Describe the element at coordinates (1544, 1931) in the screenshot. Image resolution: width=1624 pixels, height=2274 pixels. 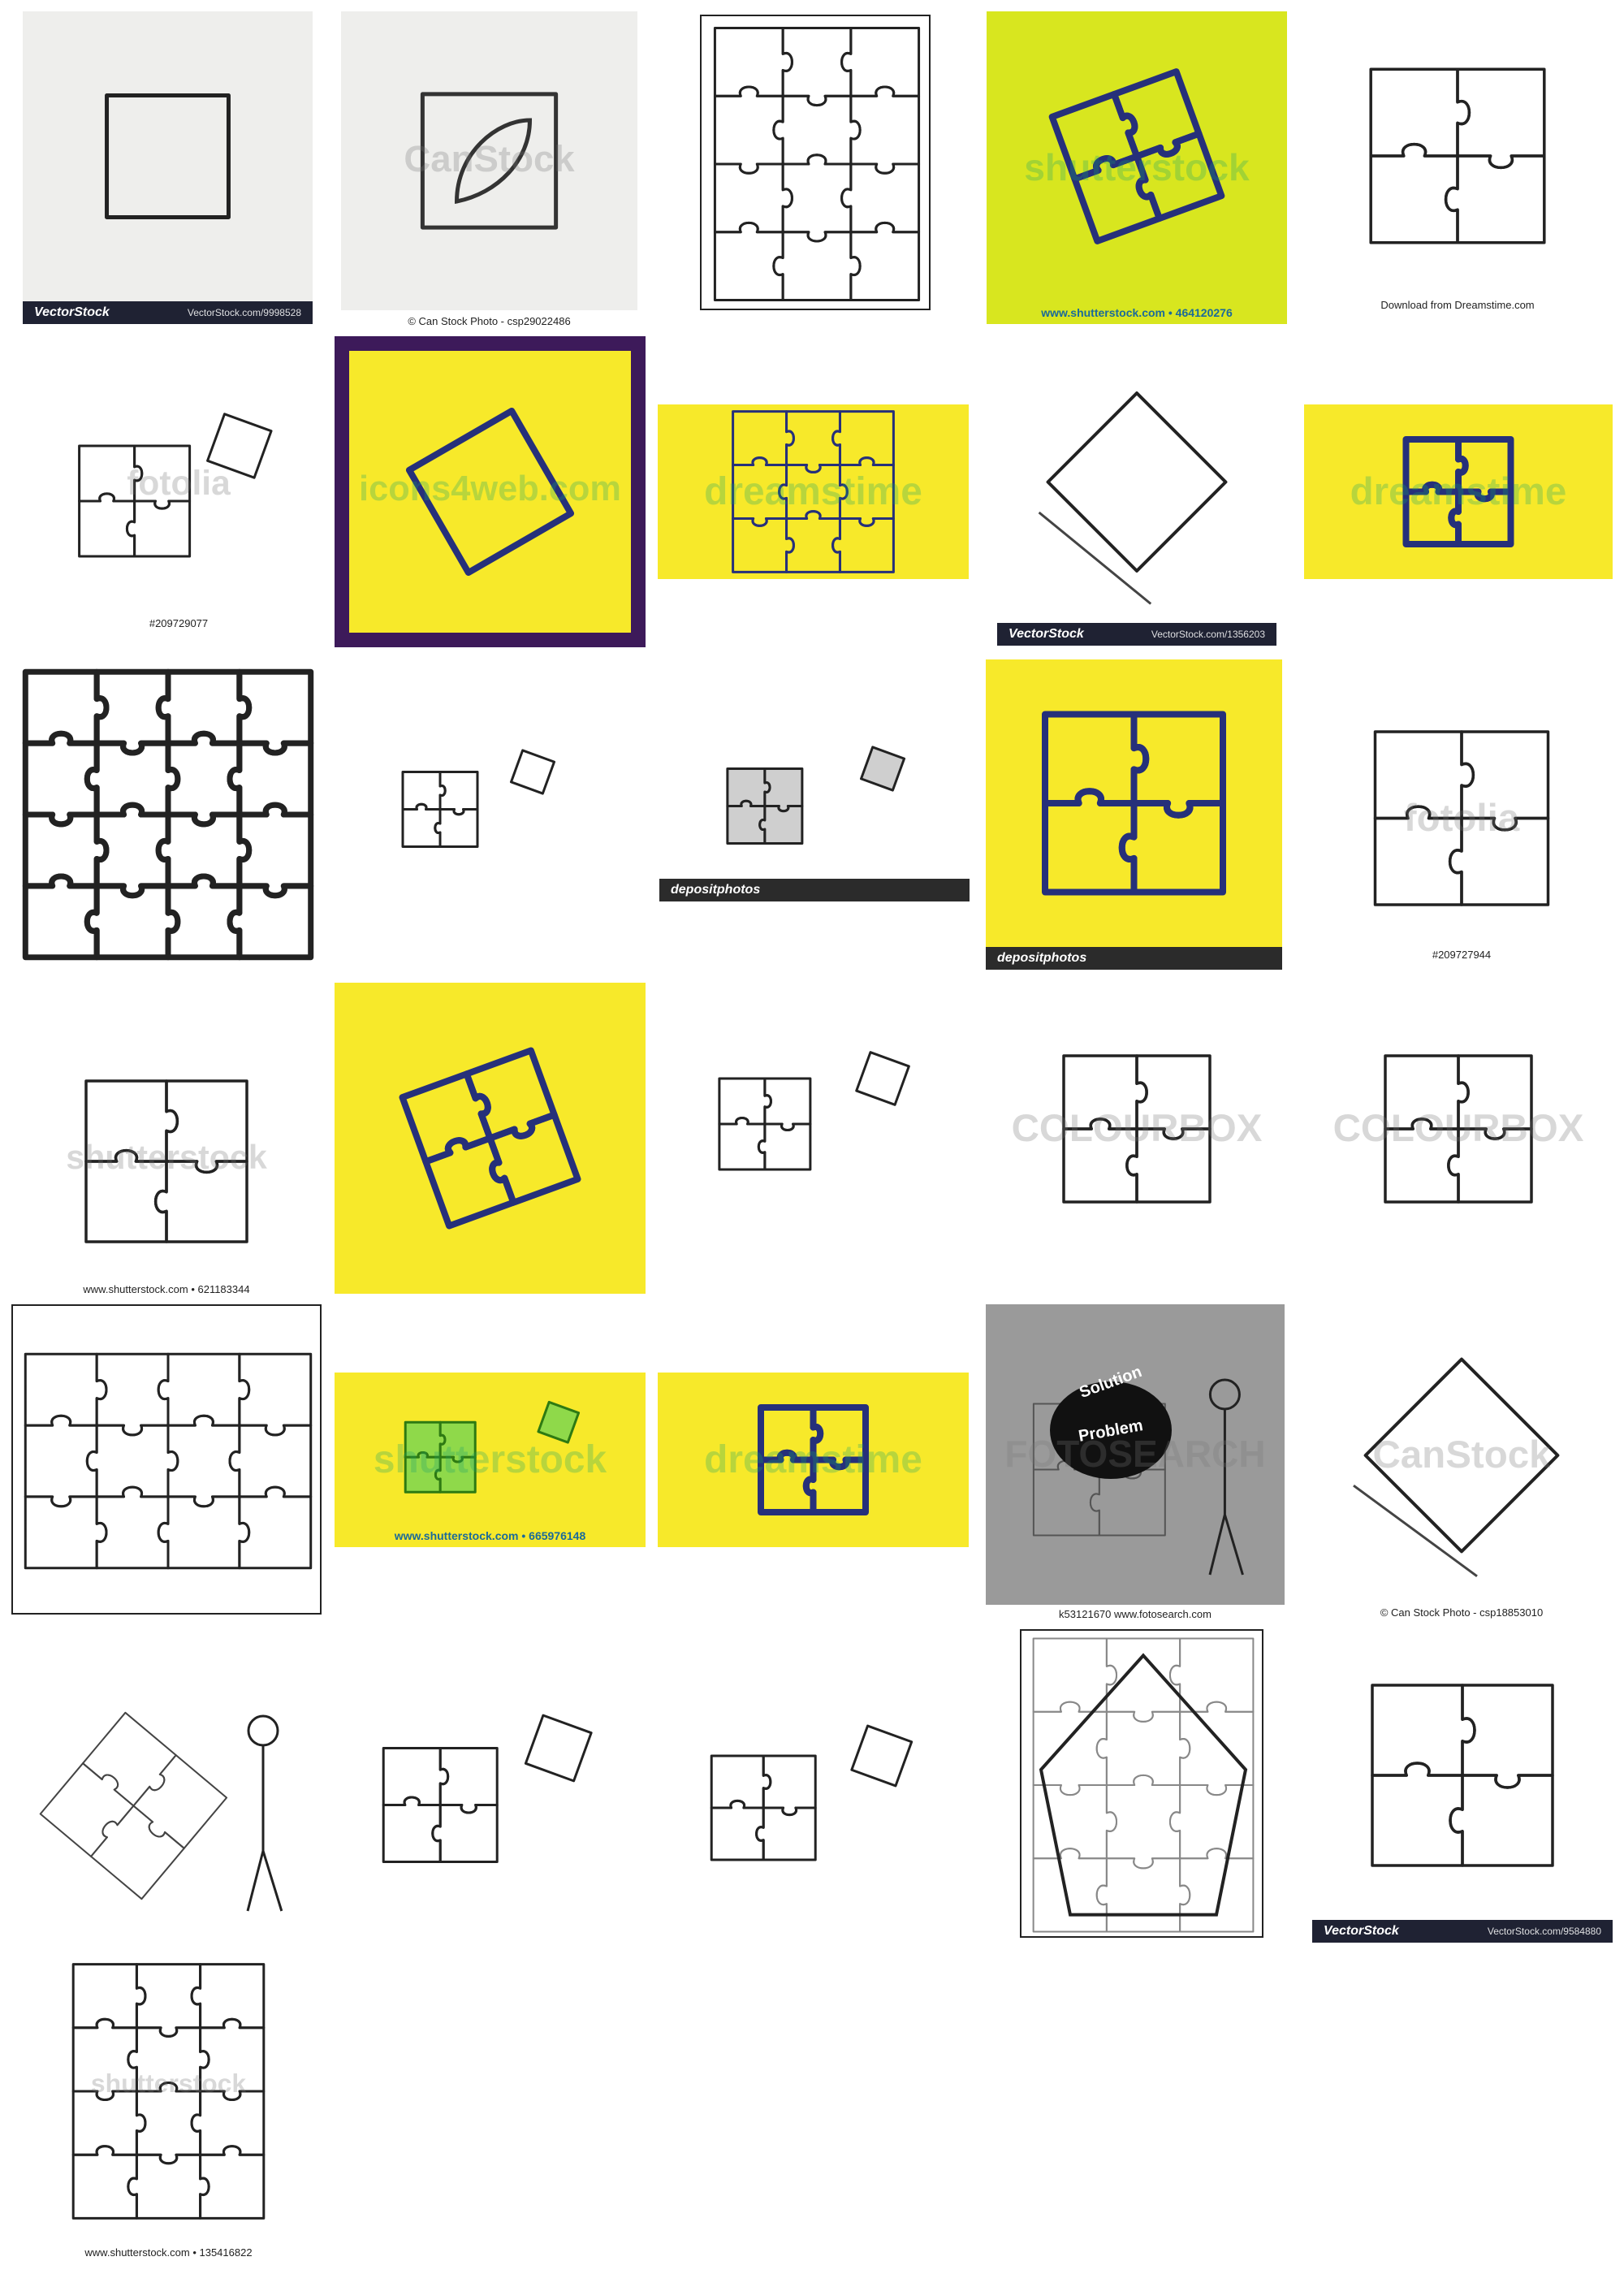
I see `image-code: VectorStock.com/9584880` at that location.